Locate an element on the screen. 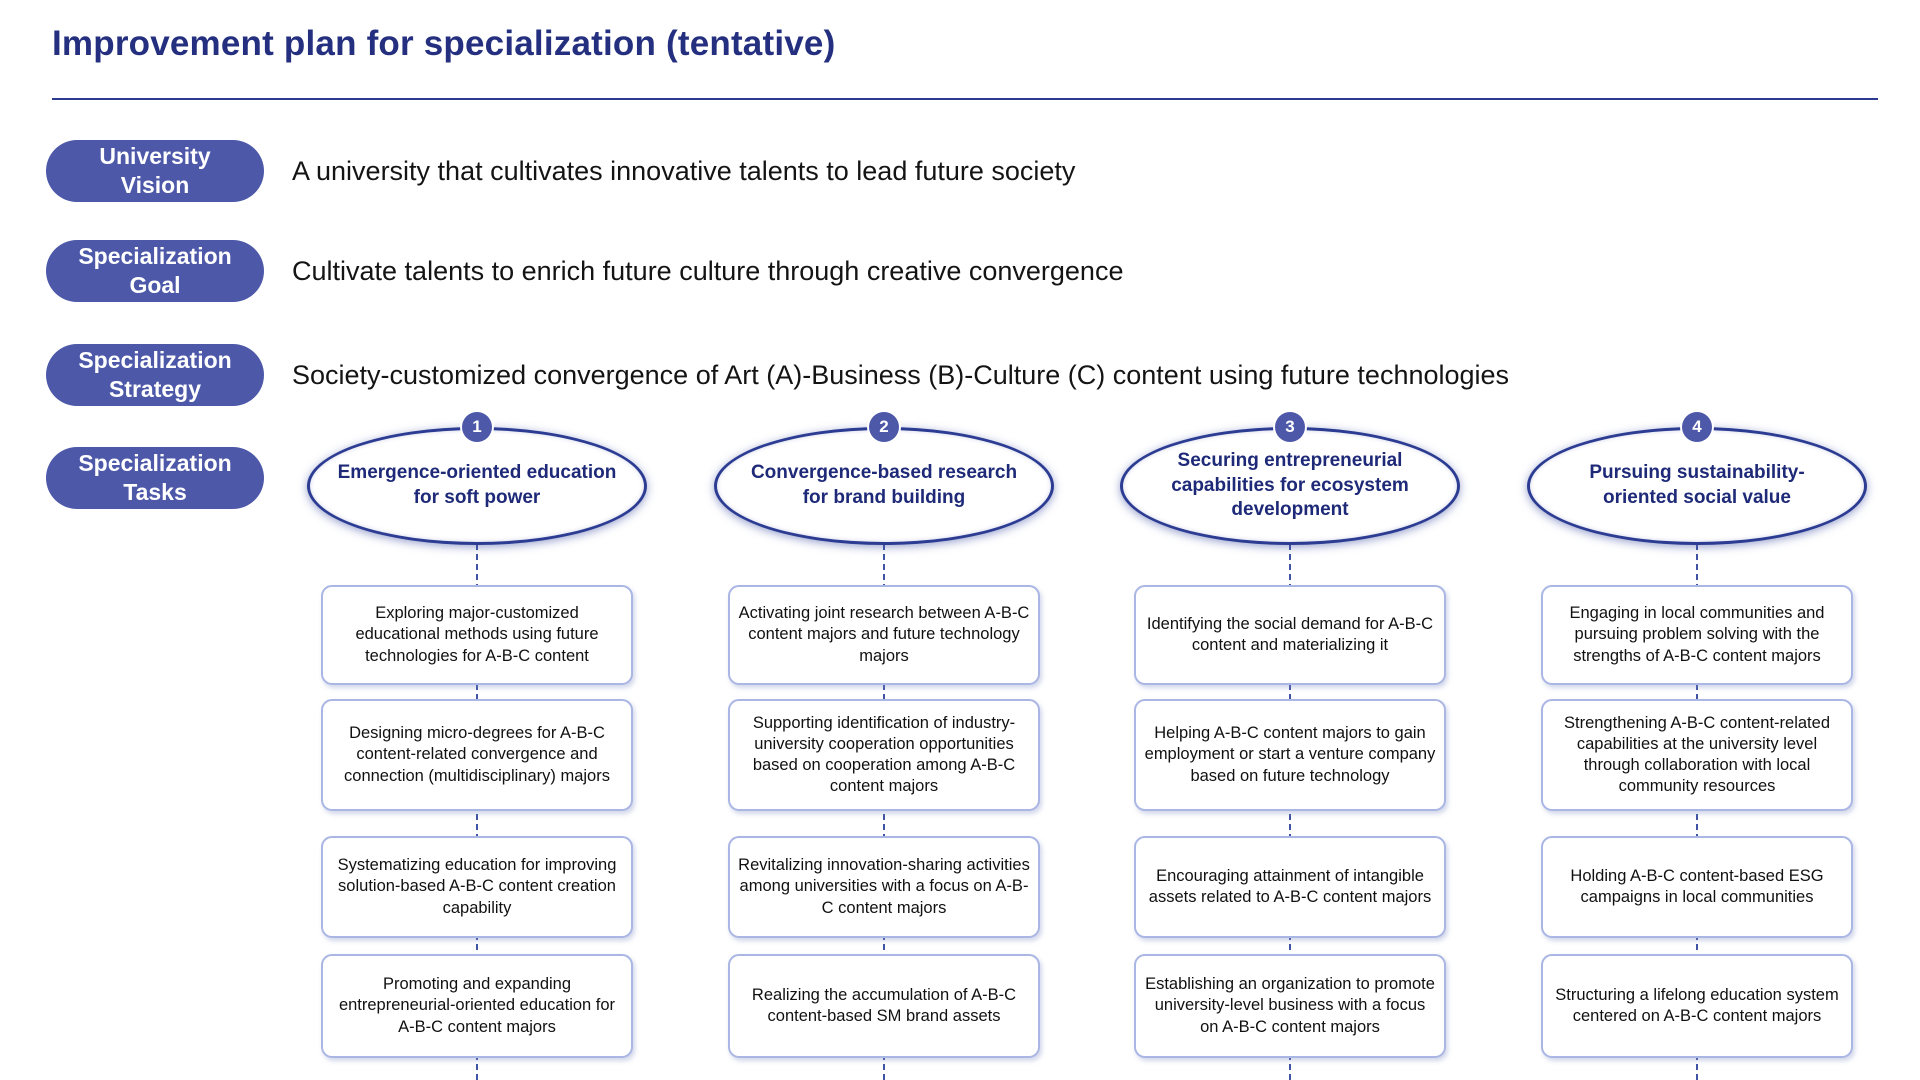 The width and height of the screenshot is (1920, 1080). pill-label-line: Vision is located at coordinates (155, 185).